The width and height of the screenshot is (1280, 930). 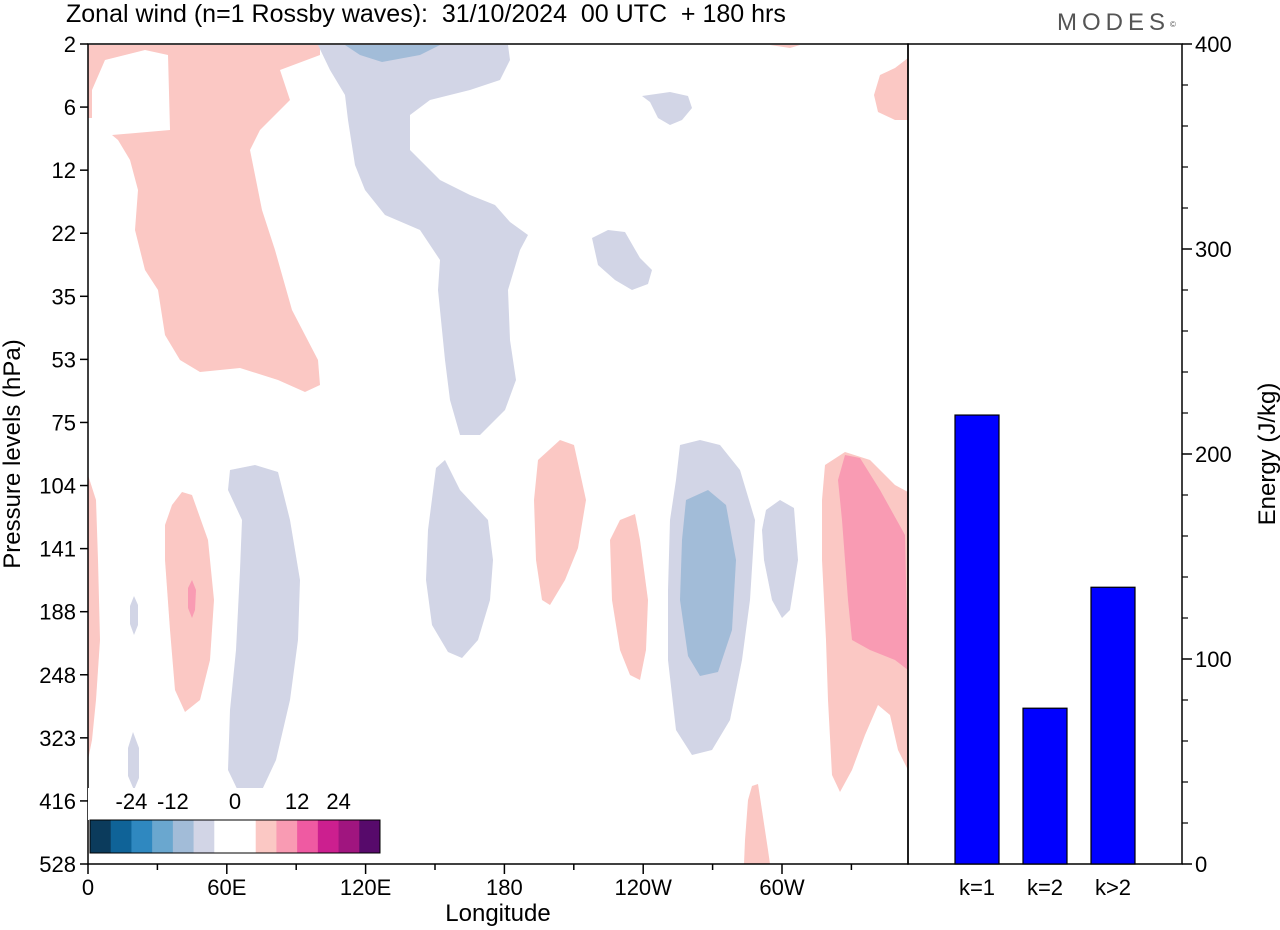 I want to click on brand-name: MODES, so click(x=1114, y=22).